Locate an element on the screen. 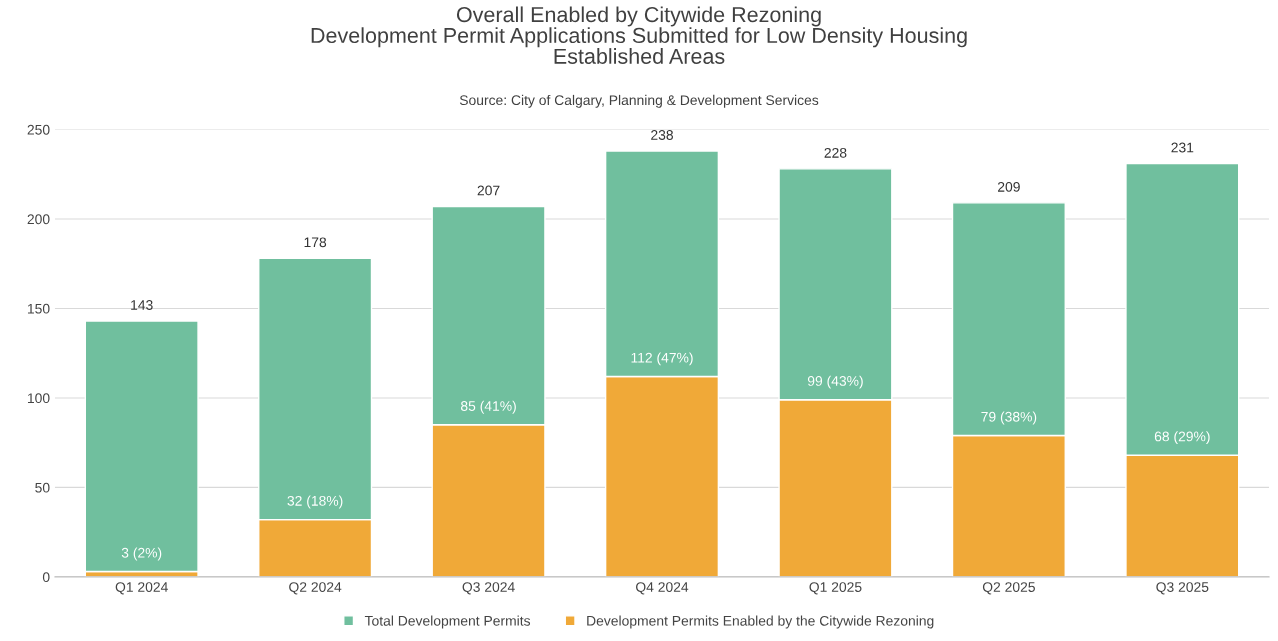 Image resolution: width=1278 pixels, height=641 pixels. y-tick-label: 150 is located at coordinates (38, 308).